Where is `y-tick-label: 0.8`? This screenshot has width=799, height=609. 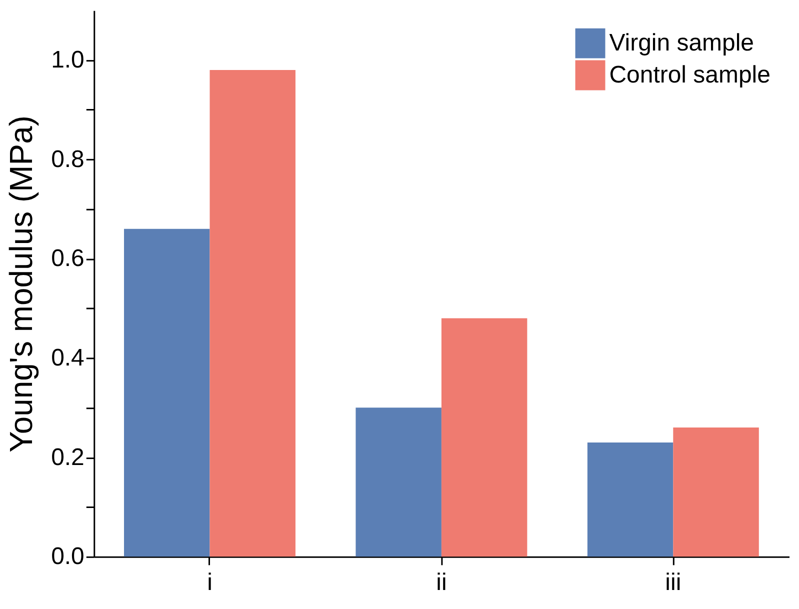
y-tick-label: 0.8 is located at coordinates (67, 159).